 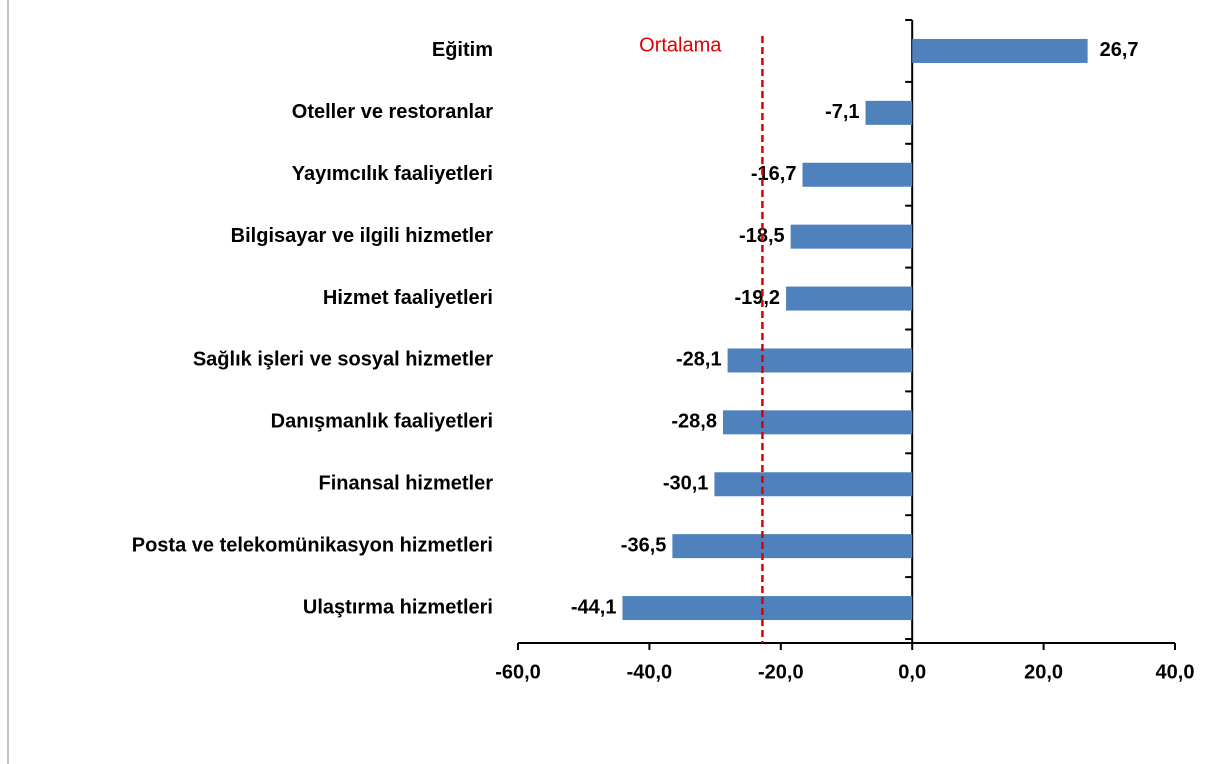 I want to click on value-label: -28,8, so click(x=694, y=422).